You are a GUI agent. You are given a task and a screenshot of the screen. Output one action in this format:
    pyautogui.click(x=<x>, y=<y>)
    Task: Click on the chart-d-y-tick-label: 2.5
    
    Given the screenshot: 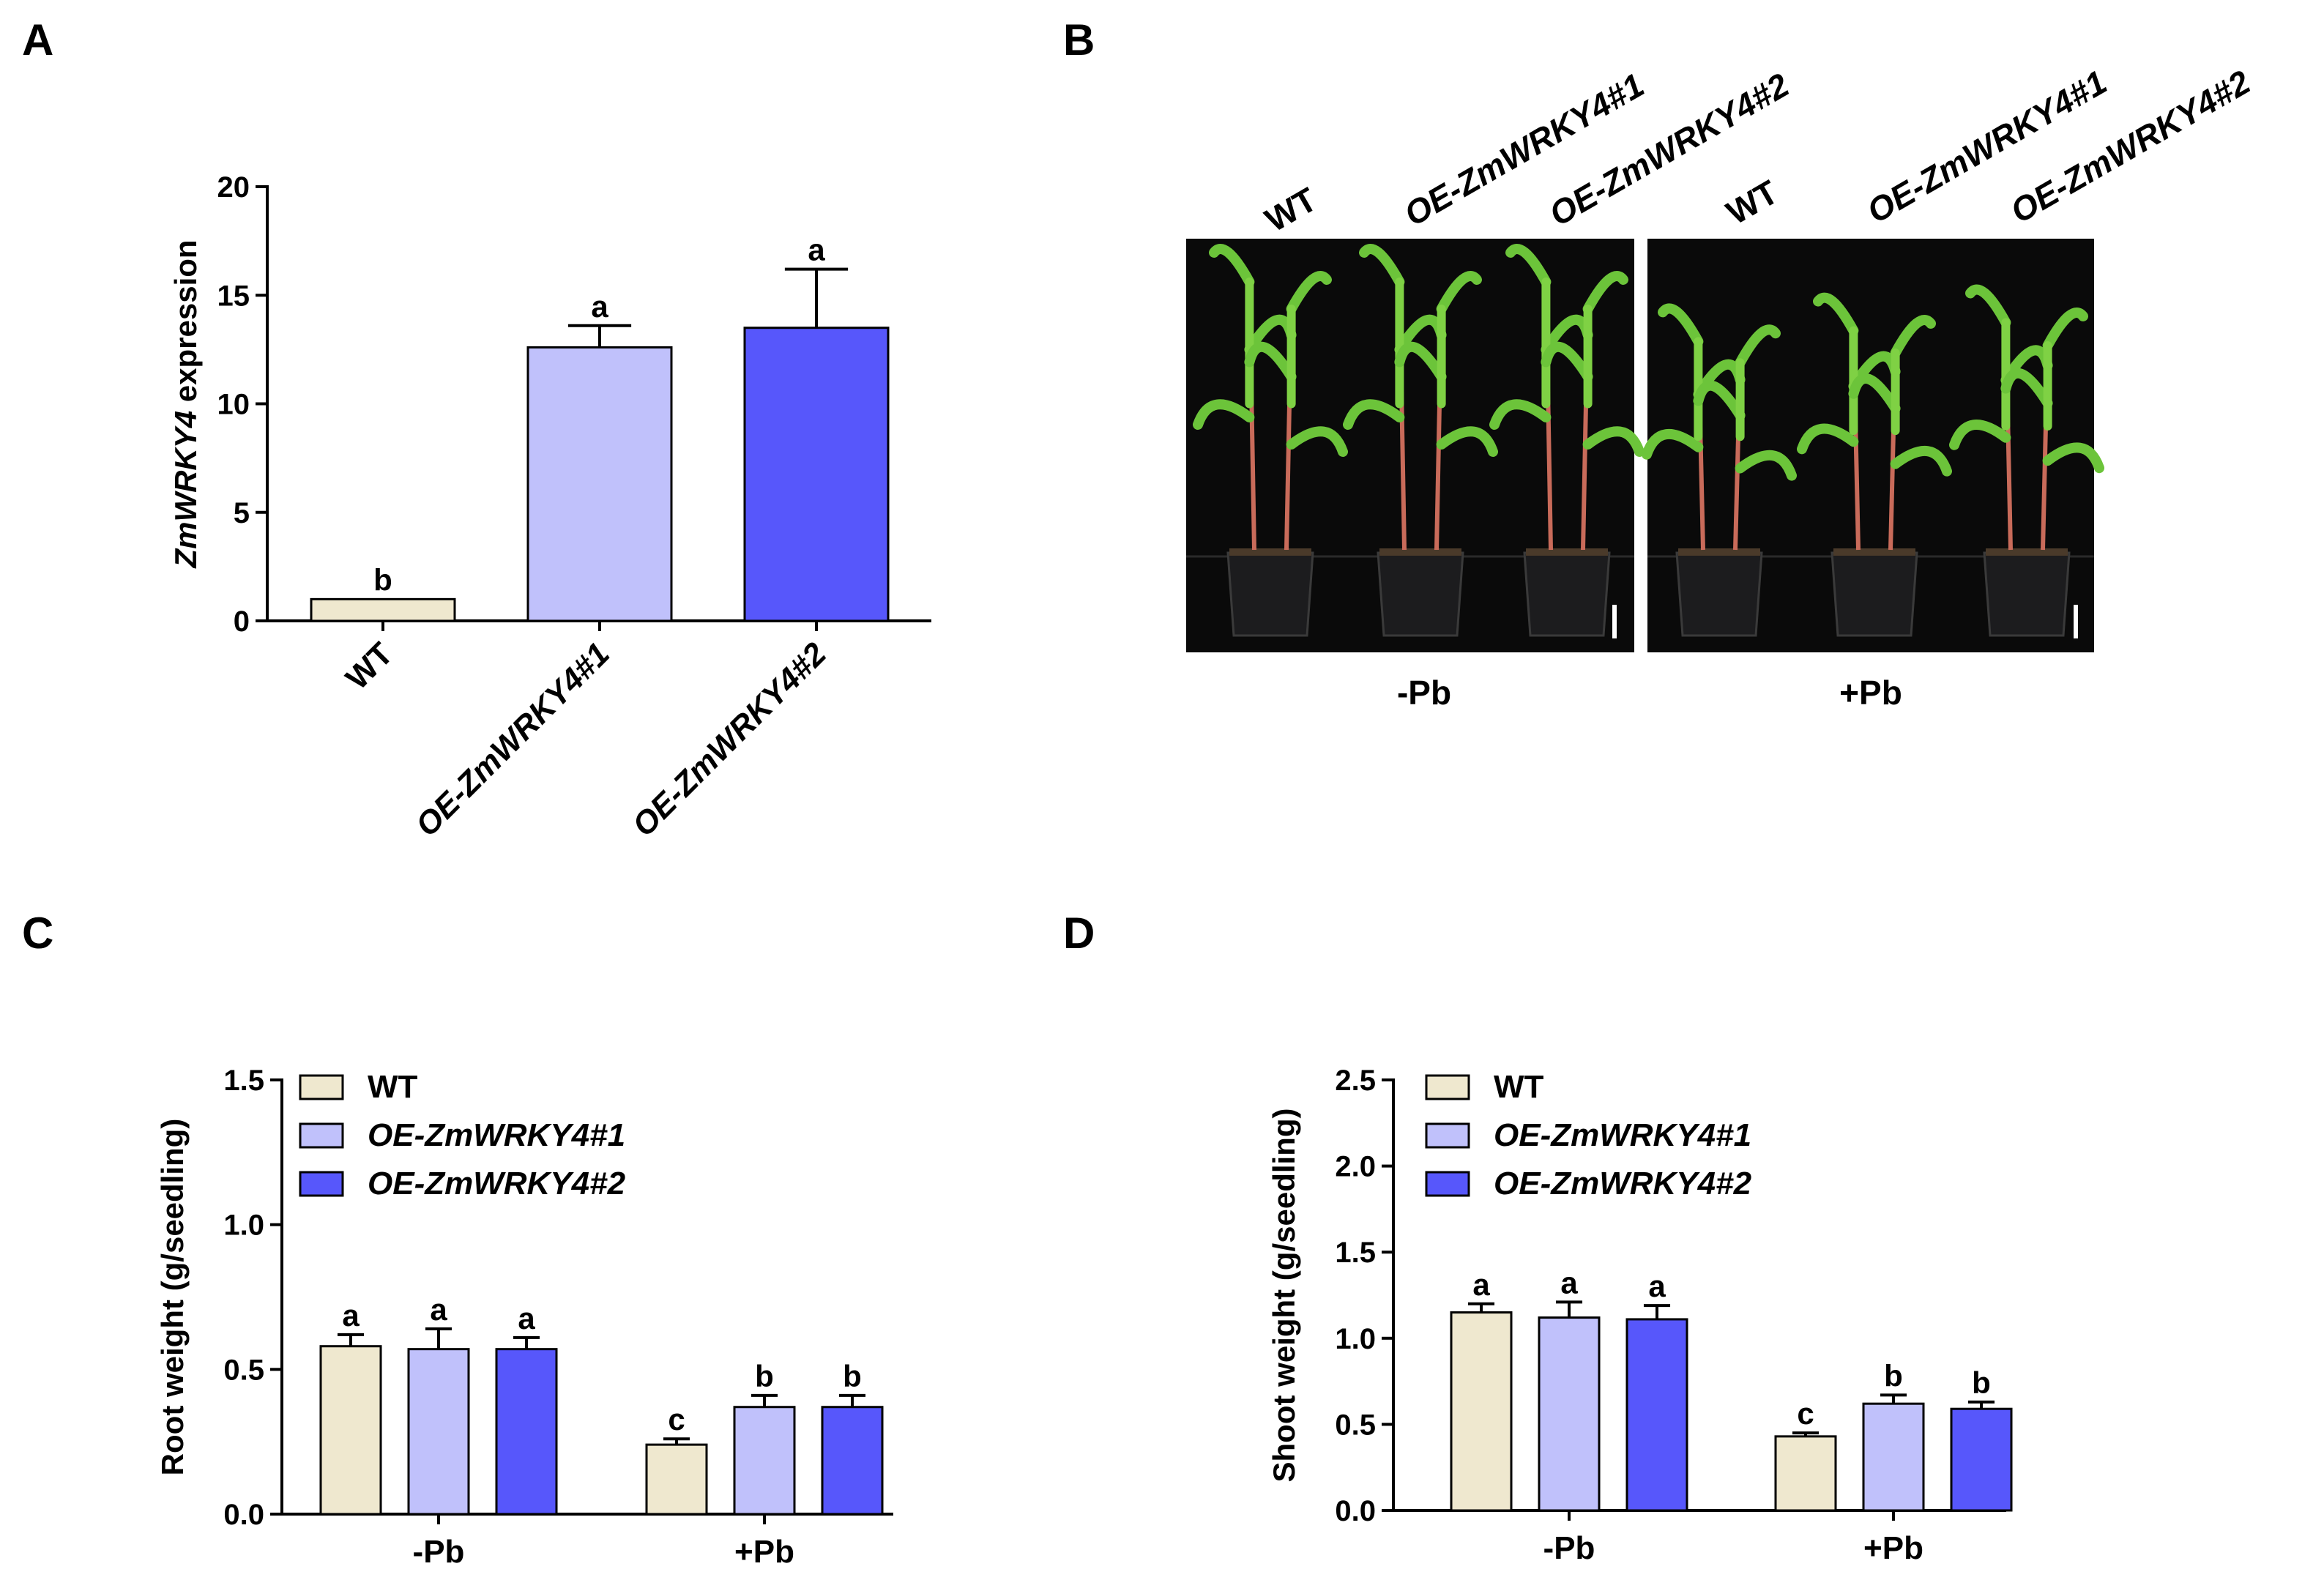 What is the action you would take?
    pyautogui.click(x=1355, y=1081)
    